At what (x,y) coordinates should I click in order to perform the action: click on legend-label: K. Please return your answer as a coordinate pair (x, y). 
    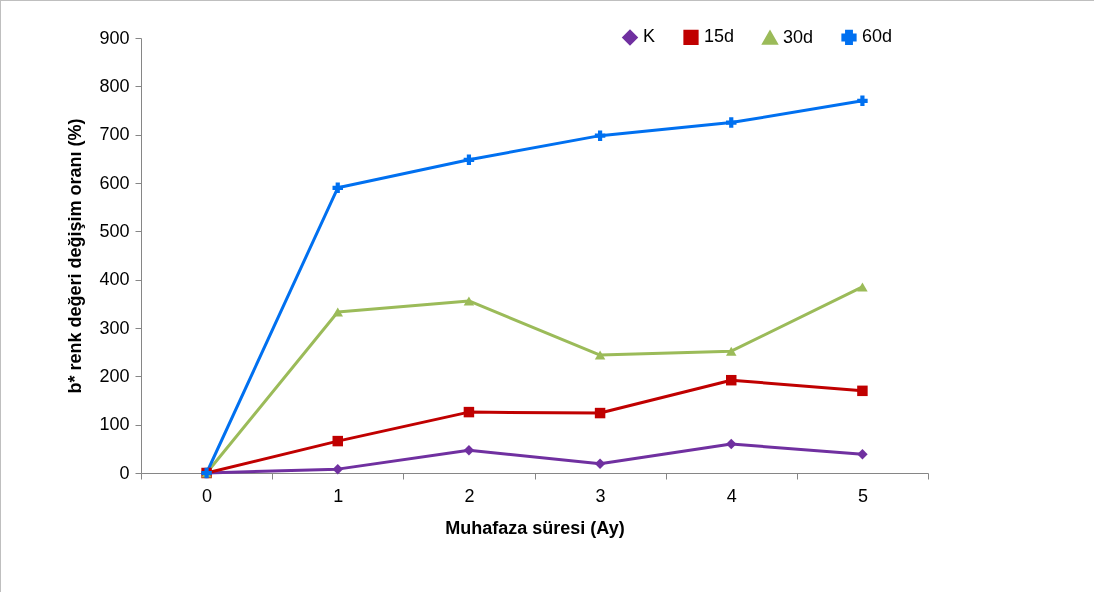
    Looking at the image, I should click on (649, 36).